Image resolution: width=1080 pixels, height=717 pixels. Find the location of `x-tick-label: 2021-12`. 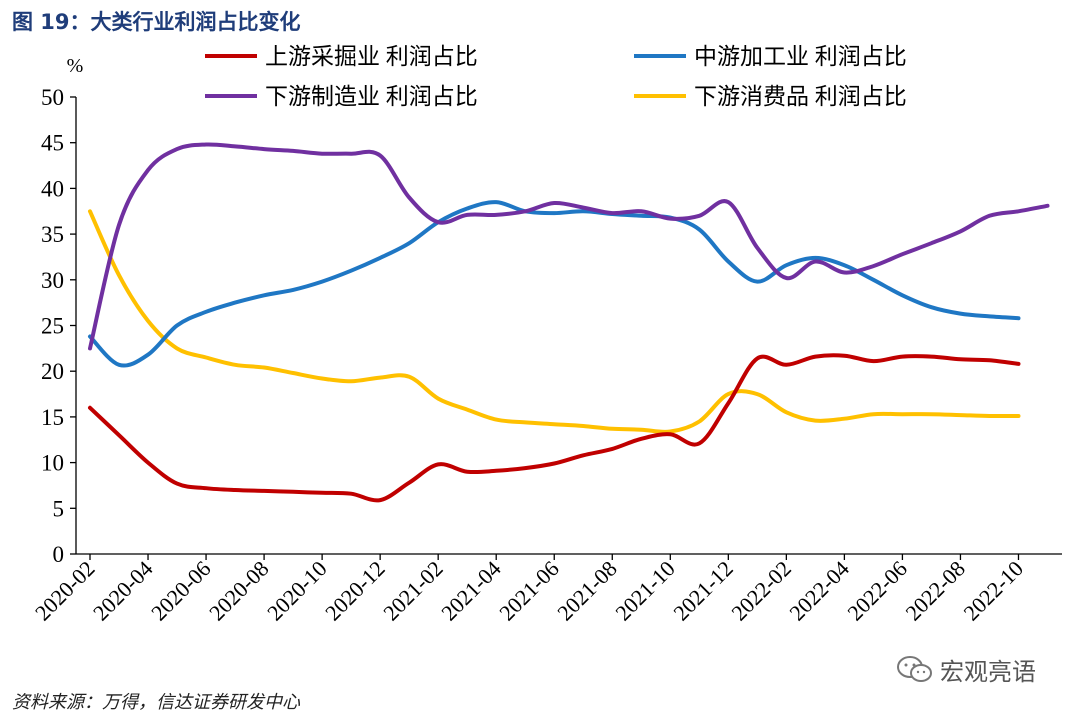

x-tick-label: 2021-12 is located at coordinates (703, 591).